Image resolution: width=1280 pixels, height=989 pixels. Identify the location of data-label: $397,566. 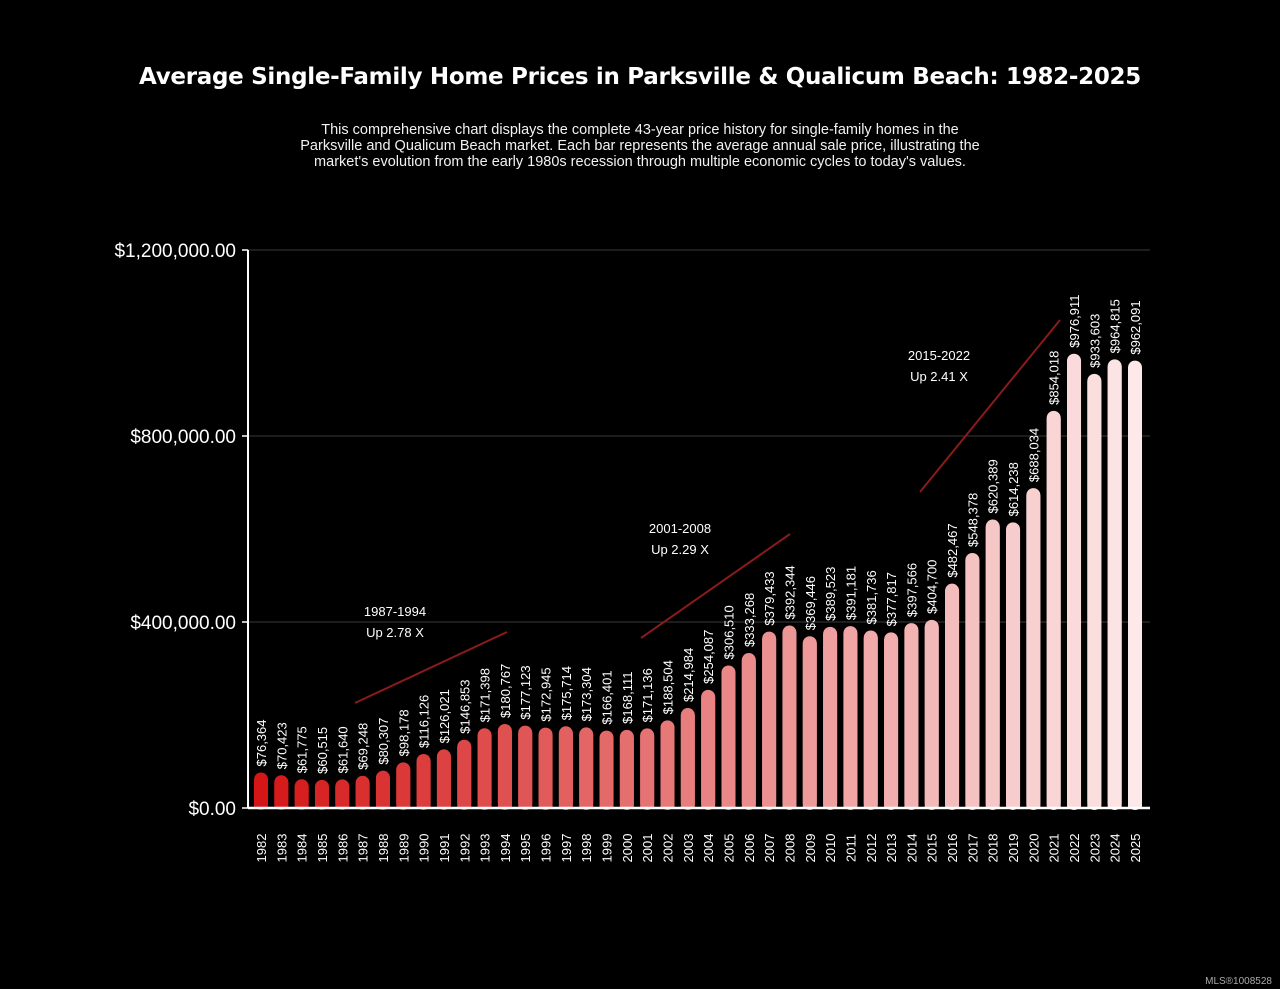
(911, 590).